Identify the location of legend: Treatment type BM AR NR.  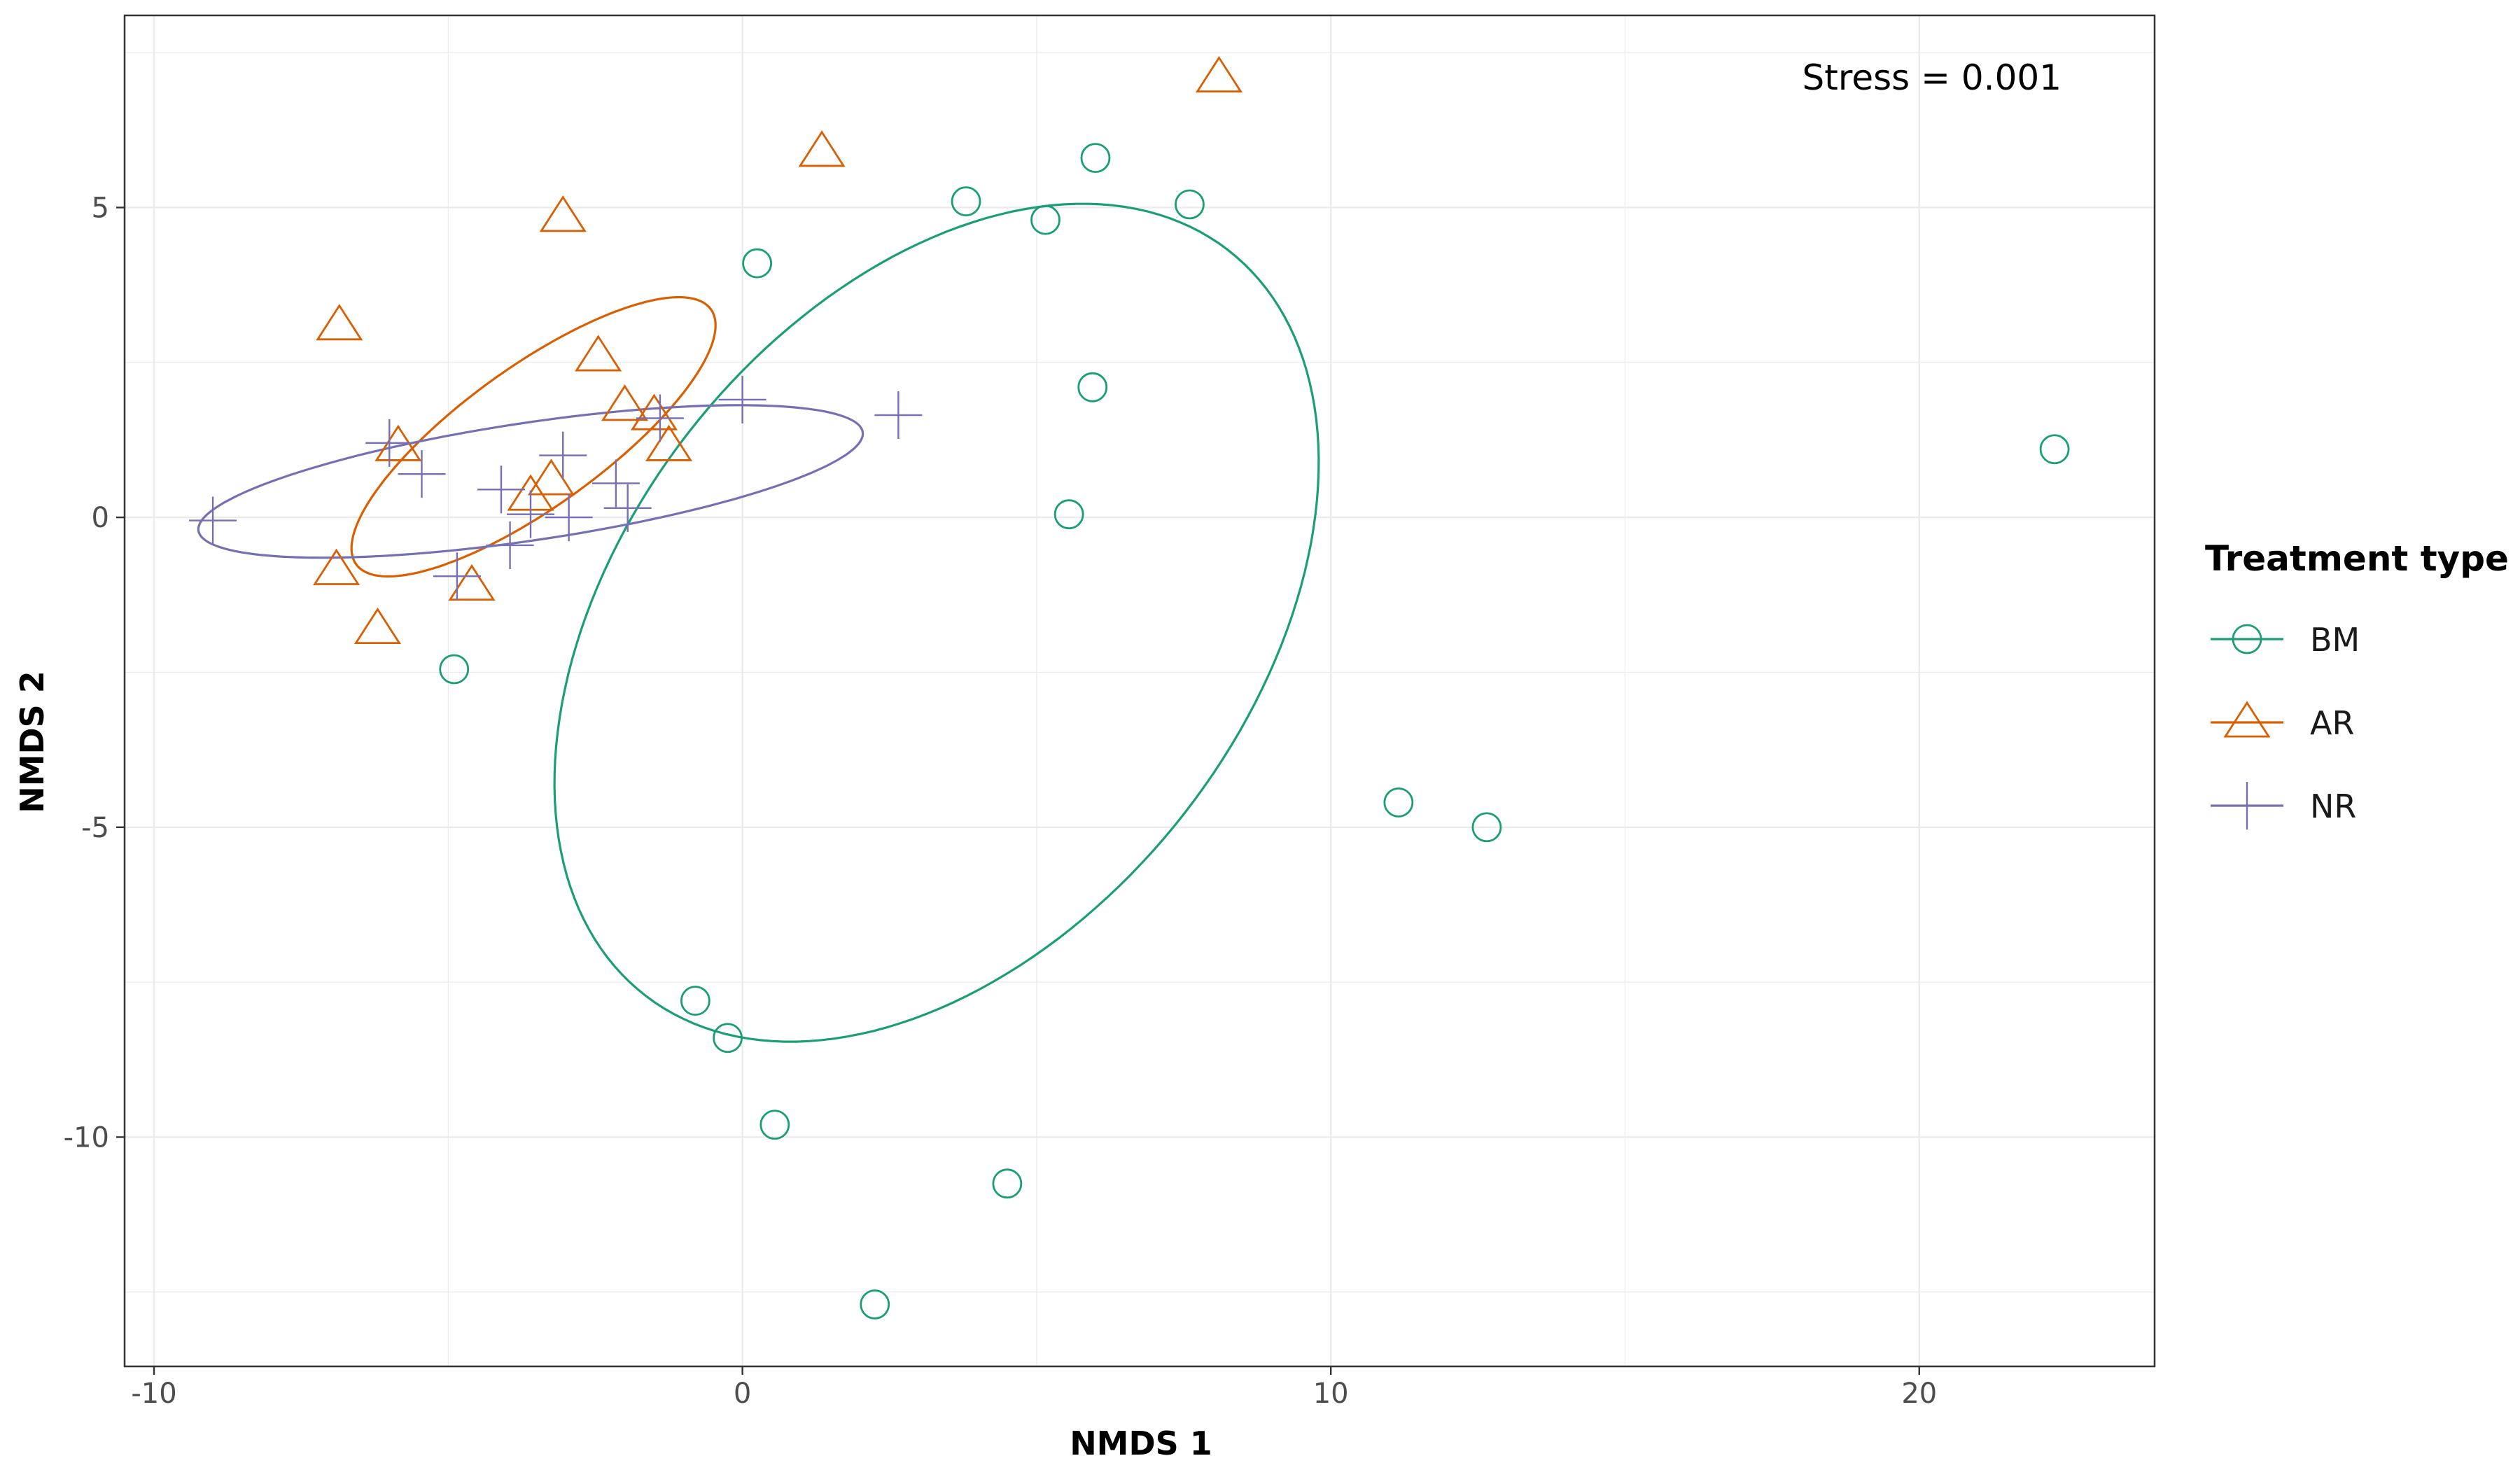
(2357, 684).